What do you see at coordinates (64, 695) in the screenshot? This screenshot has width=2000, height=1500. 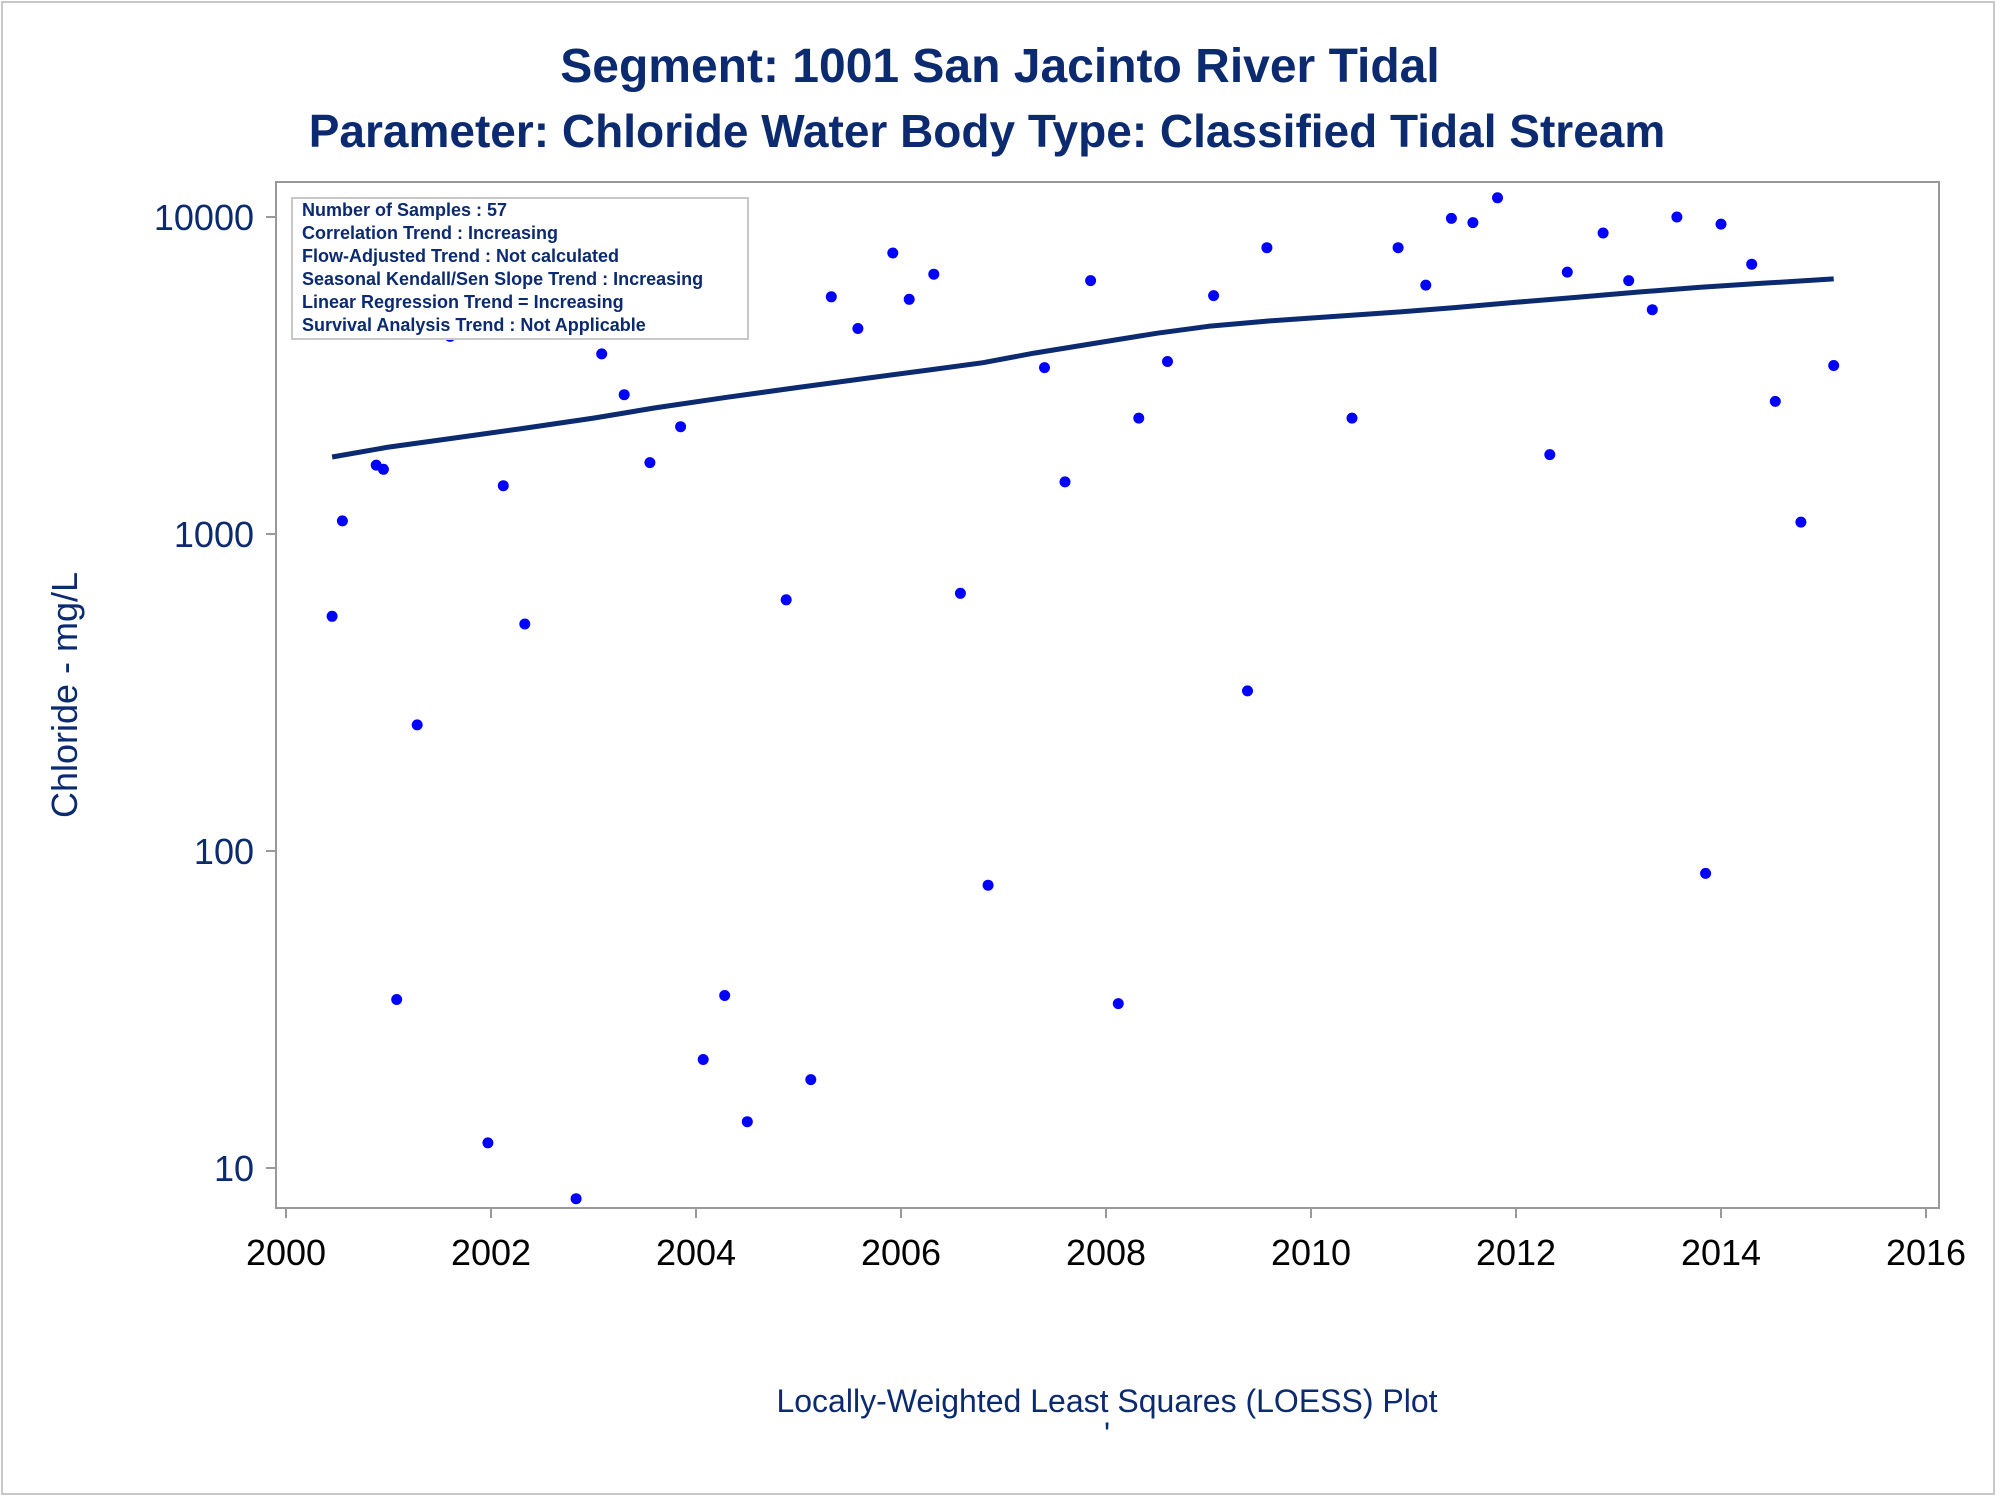 I see `y-axis-title: Chloride - mg/L` at bounding box center [64, 695].